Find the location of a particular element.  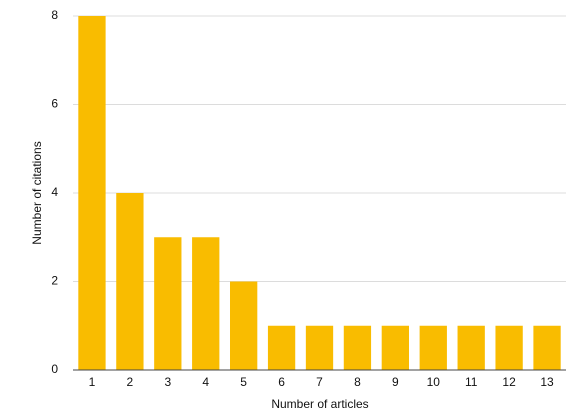

y-tick-label: 2 is located at coordinates (54, 281).